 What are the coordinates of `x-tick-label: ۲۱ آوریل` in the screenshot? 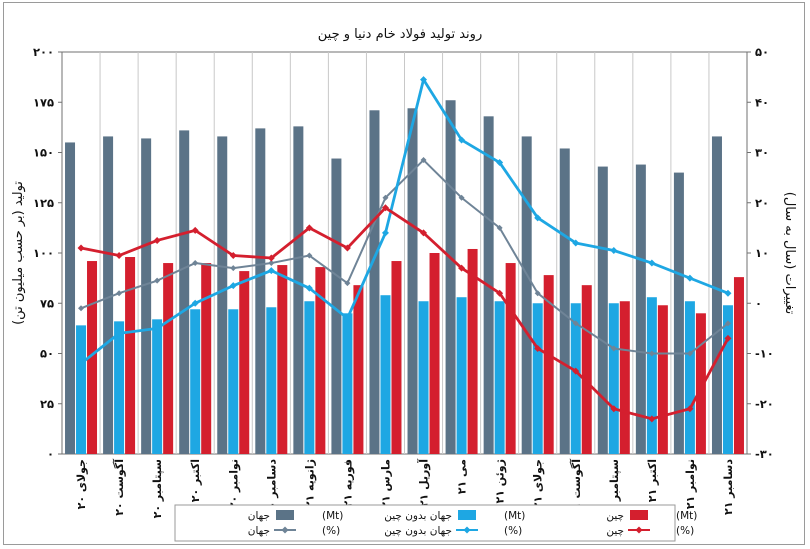 It's located at (424, 483).